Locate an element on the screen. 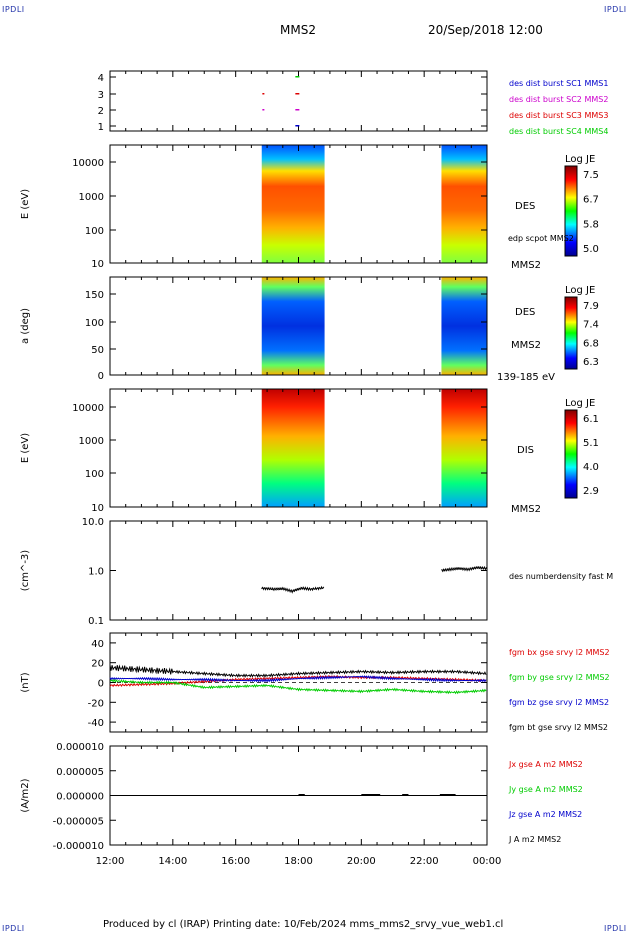 This screenshot has width=630, height=934. panel-number-density is located at coordinates (298, 570).